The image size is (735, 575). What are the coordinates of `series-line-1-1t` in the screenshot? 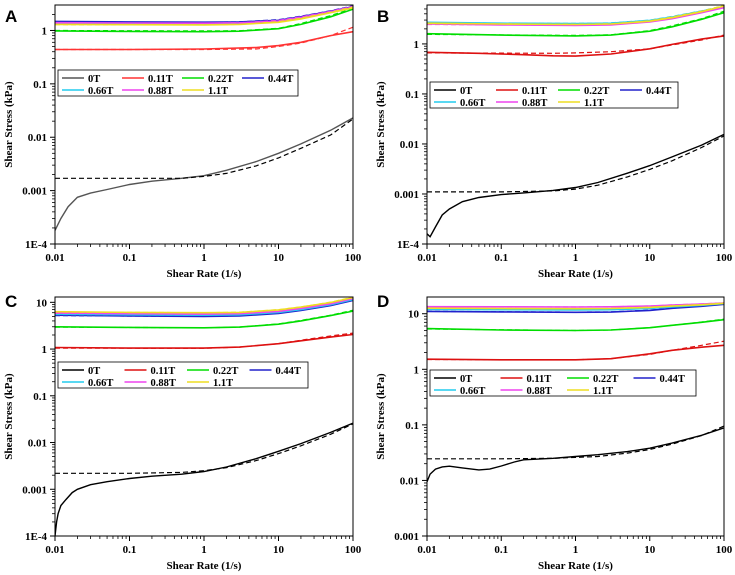 It's located at (204, 305).